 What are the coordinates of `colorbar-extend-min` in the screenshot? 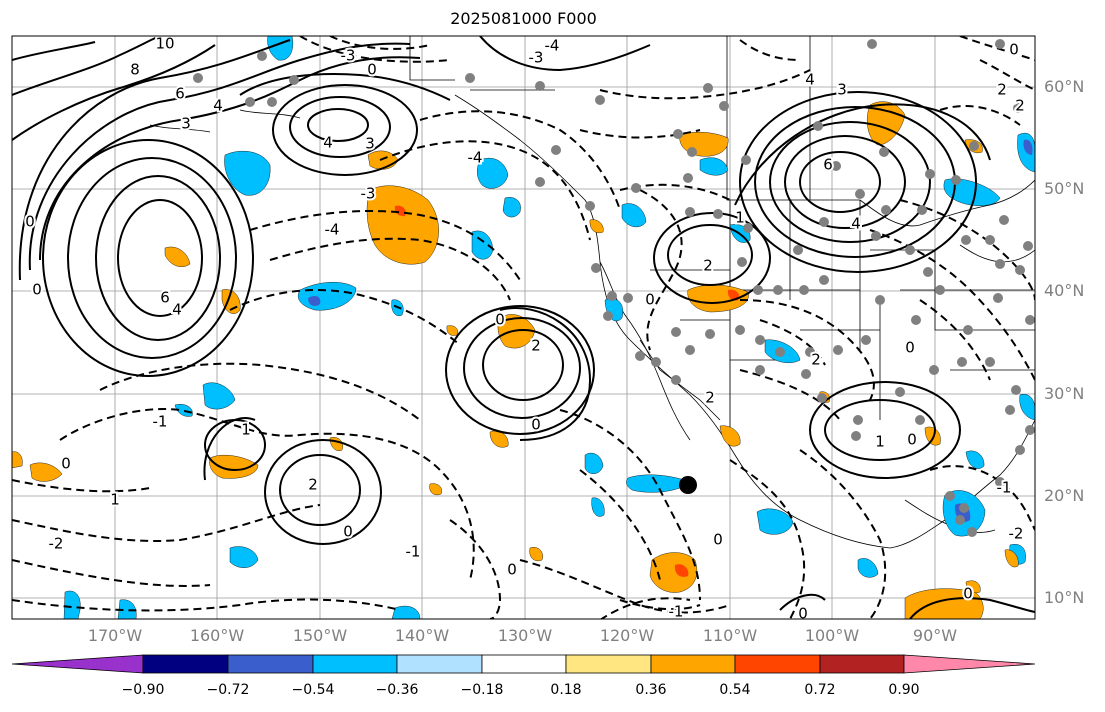 It's located at (77, 664).